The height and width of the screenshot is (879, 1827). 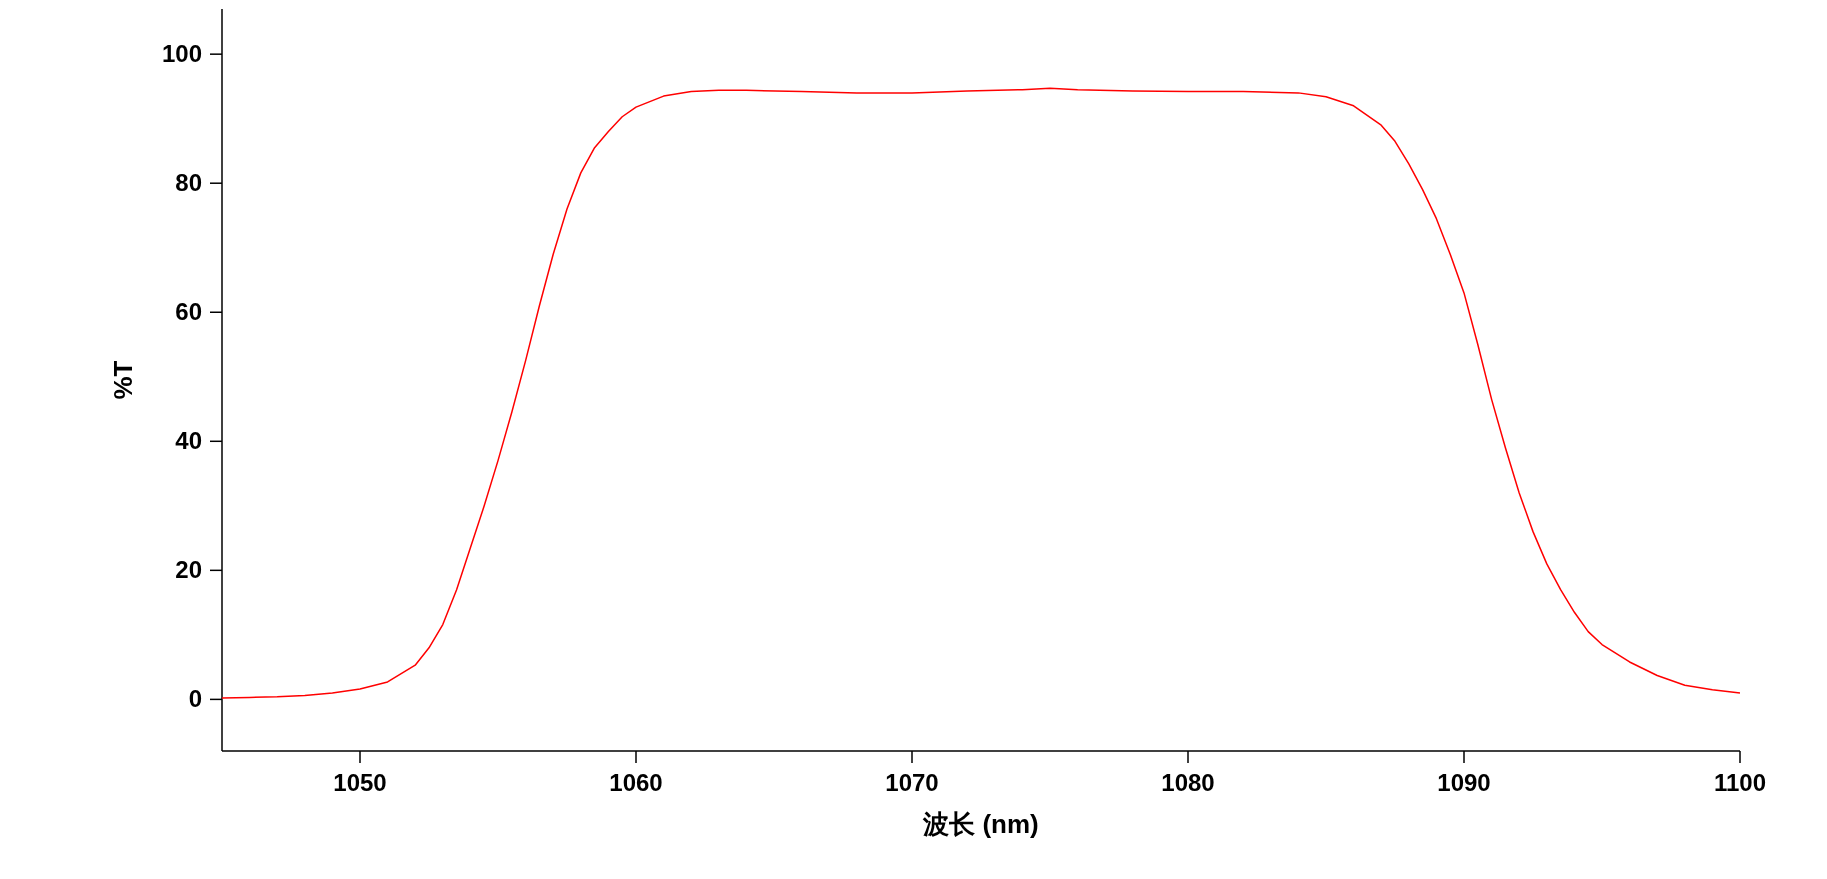 What do you see at coordinates (195, 699) in the screenshot?
I see `y-tick-label: 0` at bounding box center [195, 699].